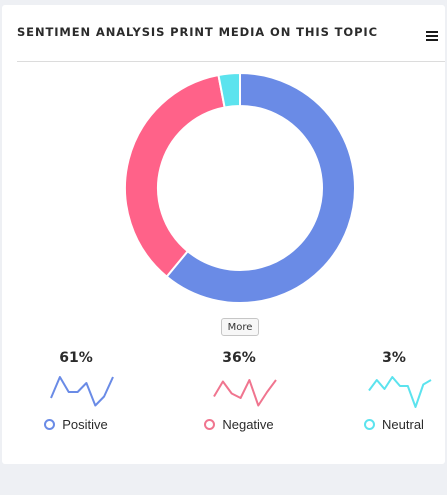  Describe the element at coordinates (175, 176) in the screenshot. I see `donut-slice-negative` at that location.